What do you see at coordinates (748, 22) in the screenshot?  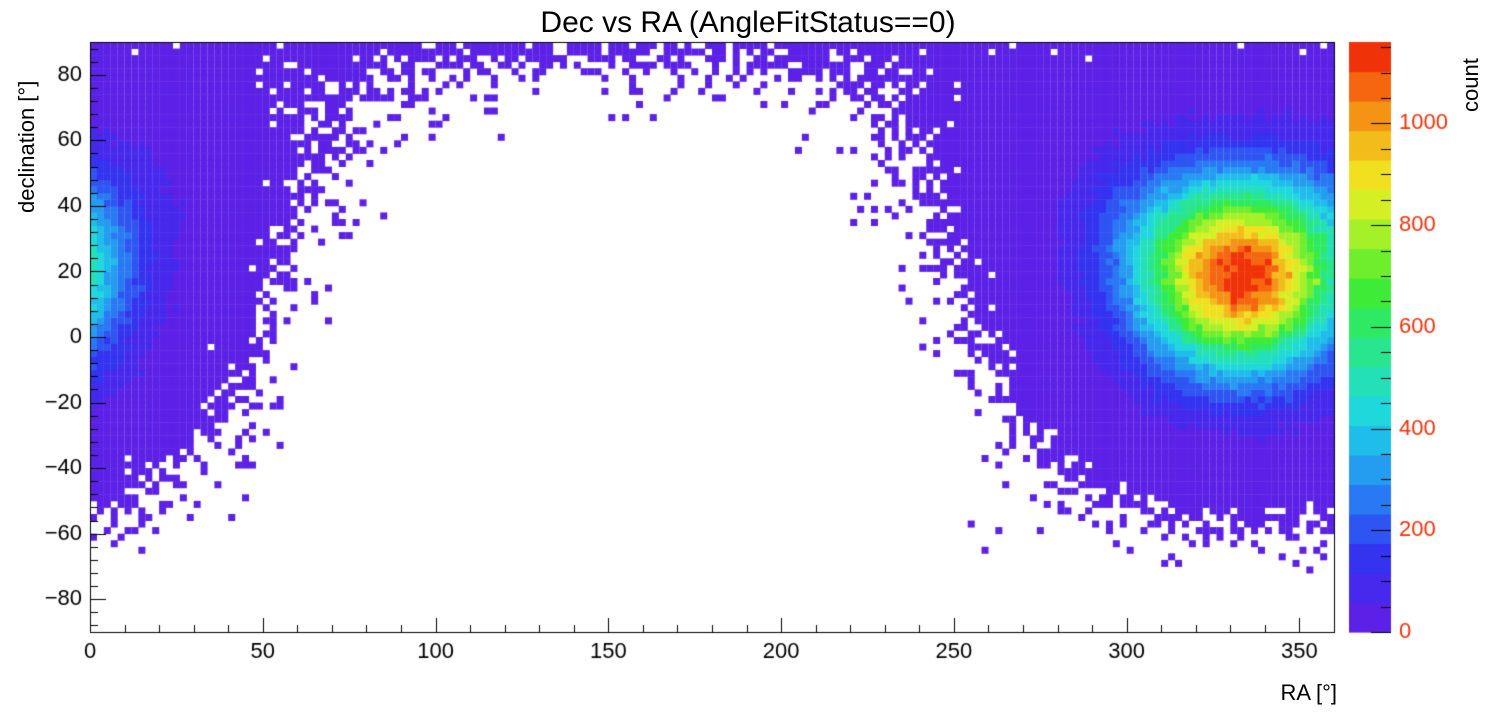 I see `chart-title: Dec vs RA (AngleFitStatus==0)` at bounding box center [748, 22].